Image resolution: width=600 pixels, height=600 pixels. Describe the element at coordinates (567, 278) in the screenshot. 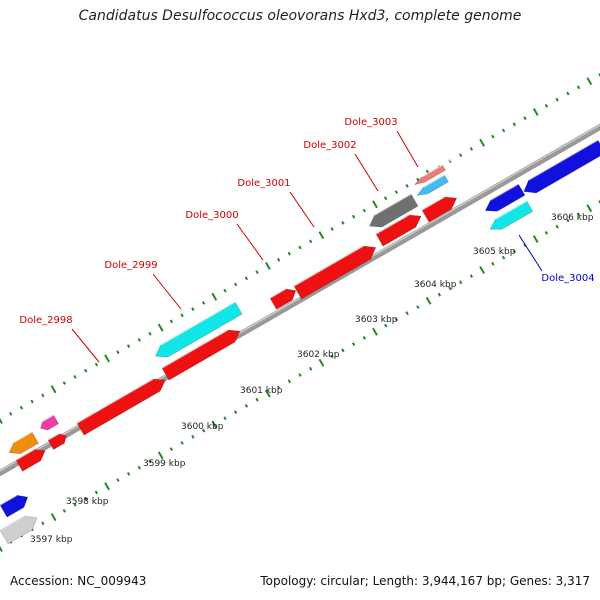

I see `locus-label: Dole_3004` at that location.